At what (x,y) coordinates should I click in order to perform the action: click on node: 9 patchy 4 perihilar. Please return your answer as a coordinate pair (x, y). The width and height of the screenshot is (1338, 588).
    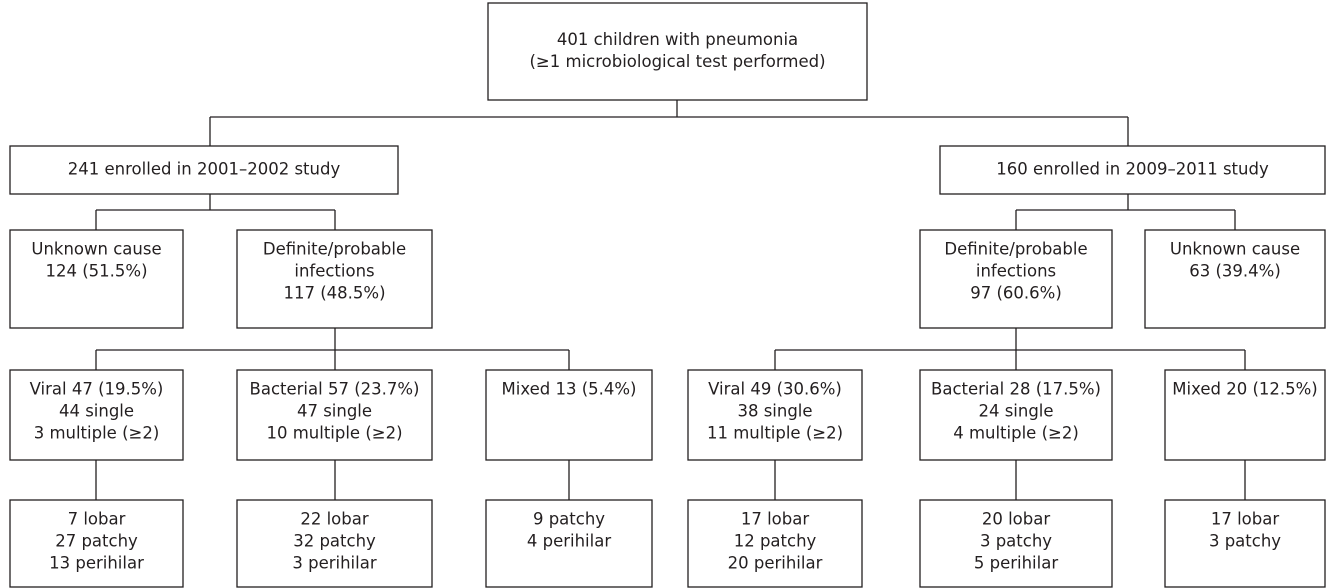
    Looking at the image, I should click on (569, 543).